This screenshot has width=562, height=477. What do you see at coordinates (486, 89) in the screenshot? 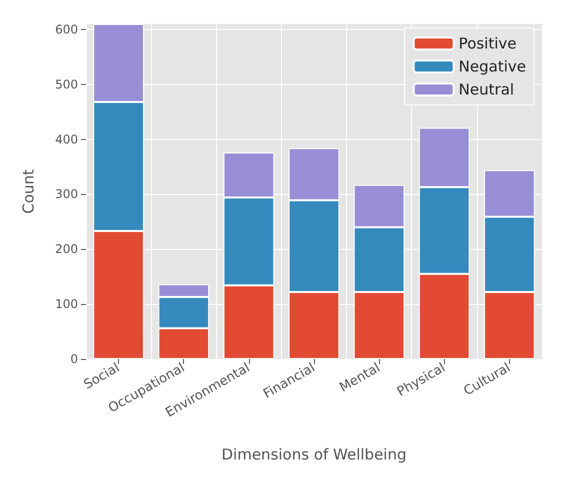
I see `legend-label: Neutral` at bounding box center [486, 89].